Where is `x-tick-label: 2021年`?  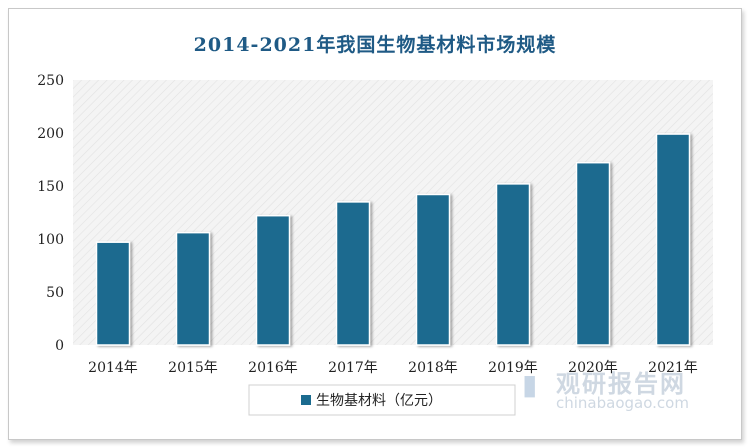 x-tick-label: 2021年 is located at coordinates (673, 368).